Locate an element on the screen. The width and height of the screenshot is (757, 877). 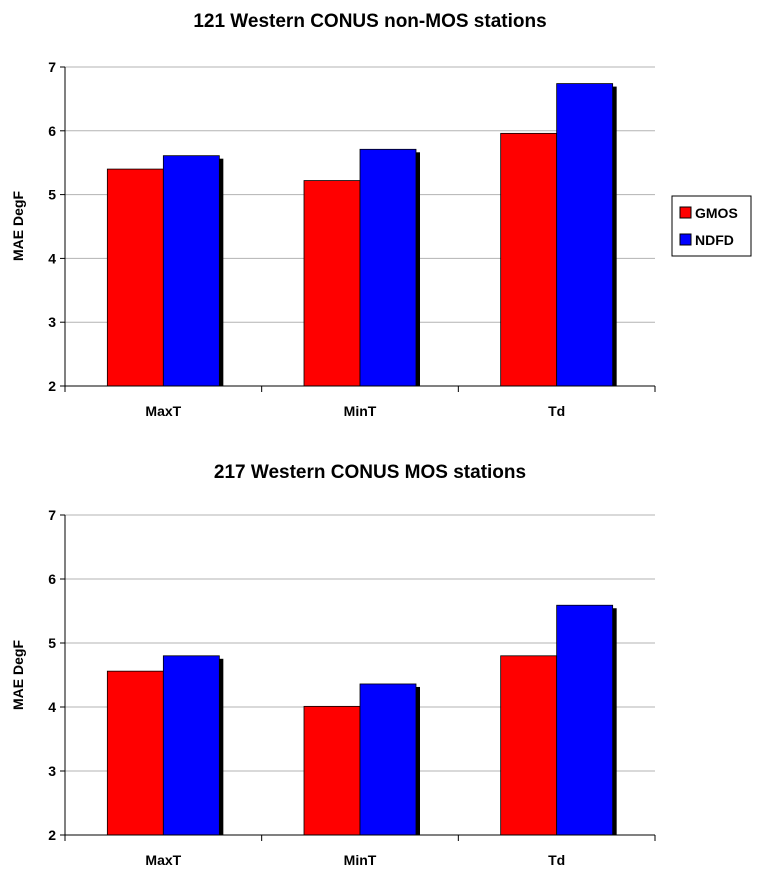
legend: GMOS NDFD is located at coordinates (711, 226).